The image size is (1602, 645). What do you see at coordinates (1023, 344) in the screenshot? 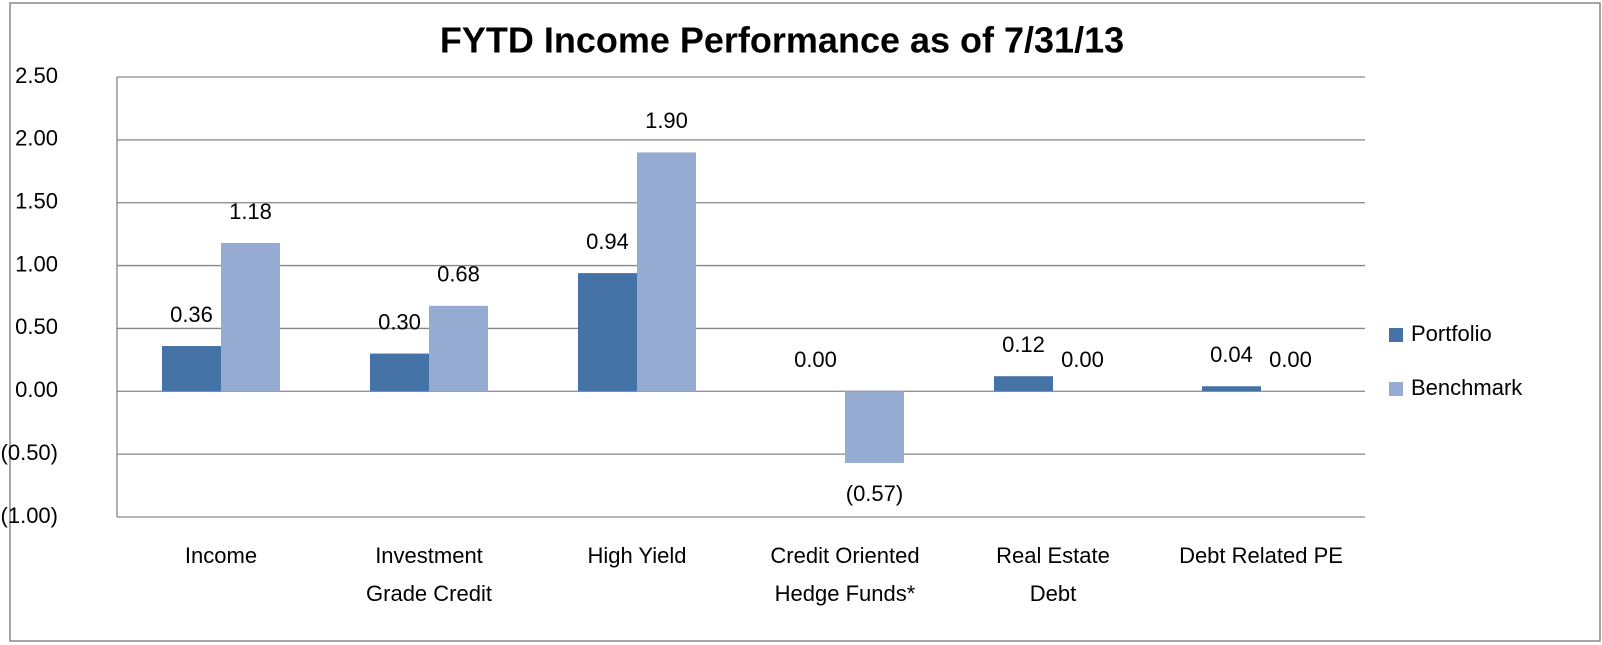
I see `data-label: 0.12` at bounding box center [1023, 344].